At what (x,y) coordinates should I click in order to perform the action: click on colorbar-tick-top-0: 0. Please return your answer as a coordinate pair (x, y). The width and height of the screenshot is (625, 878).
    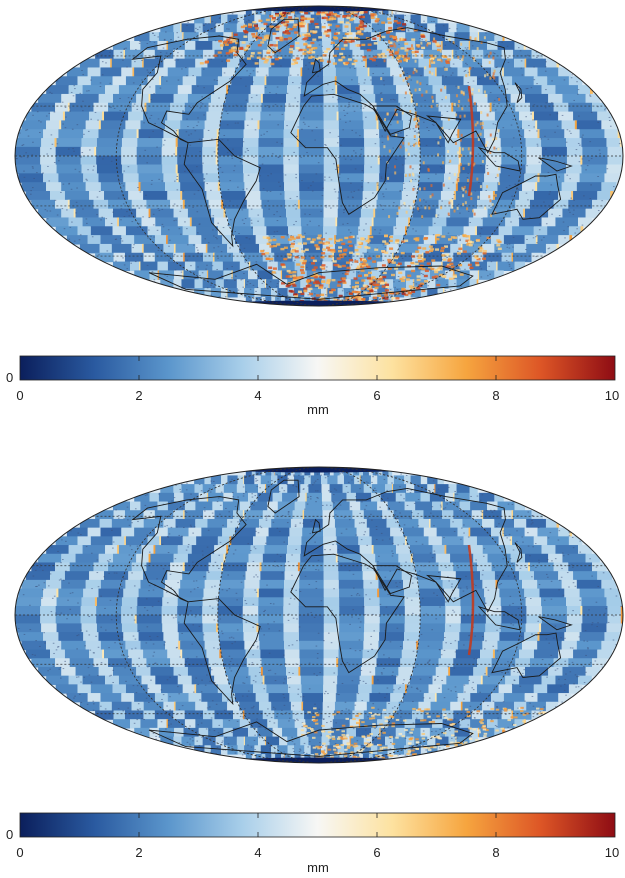
    Looking at the image, I should click on (19, 395).